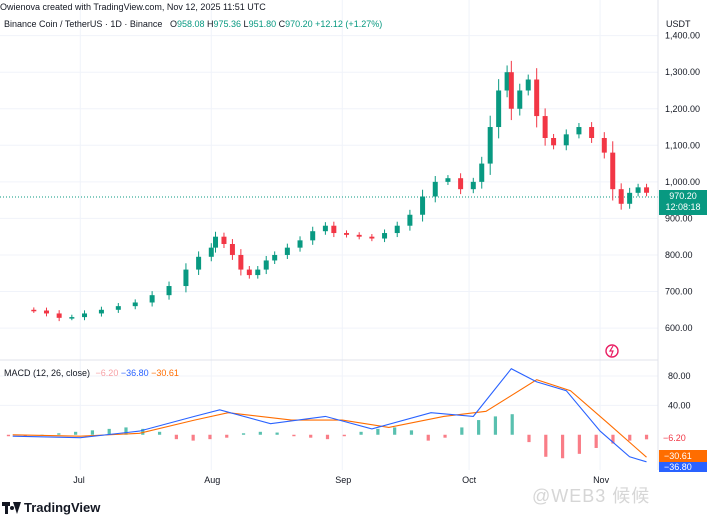  Describe the element at coordinates (47, 373) in the screenshot. I see `macd-legend-title: MACD (12, 26, close)` at that location.